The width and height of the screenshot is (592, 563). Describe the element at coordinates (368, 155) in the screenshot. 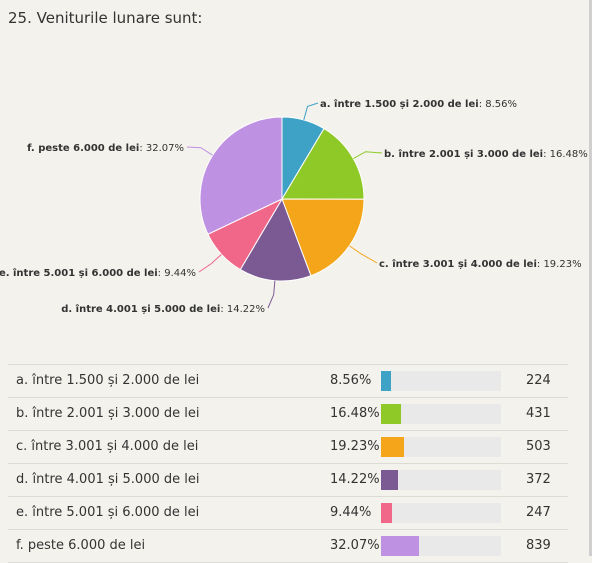

I see `pie-connector-b` at that location.